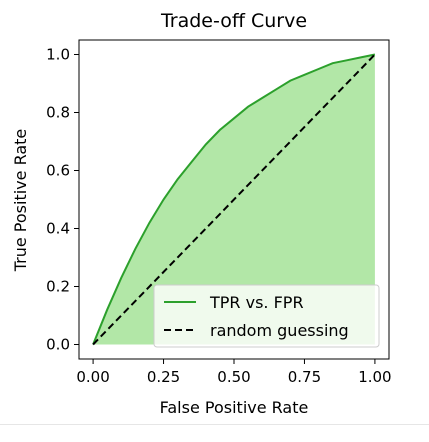 This screenshot has width=429, height=442. I want to click on y-tick-label: 1.0, so click(58, 55).